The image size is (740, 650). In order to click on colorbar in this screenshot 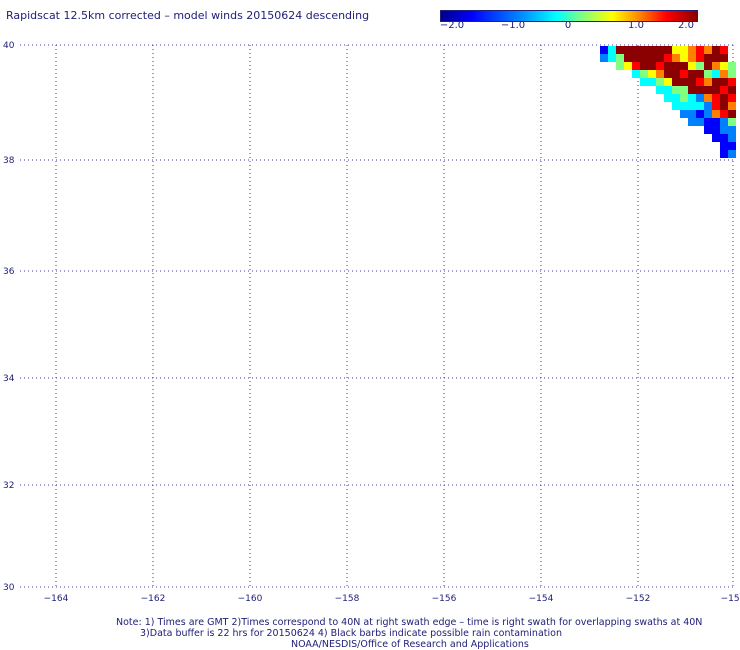, I will do `click(569, 16)`.